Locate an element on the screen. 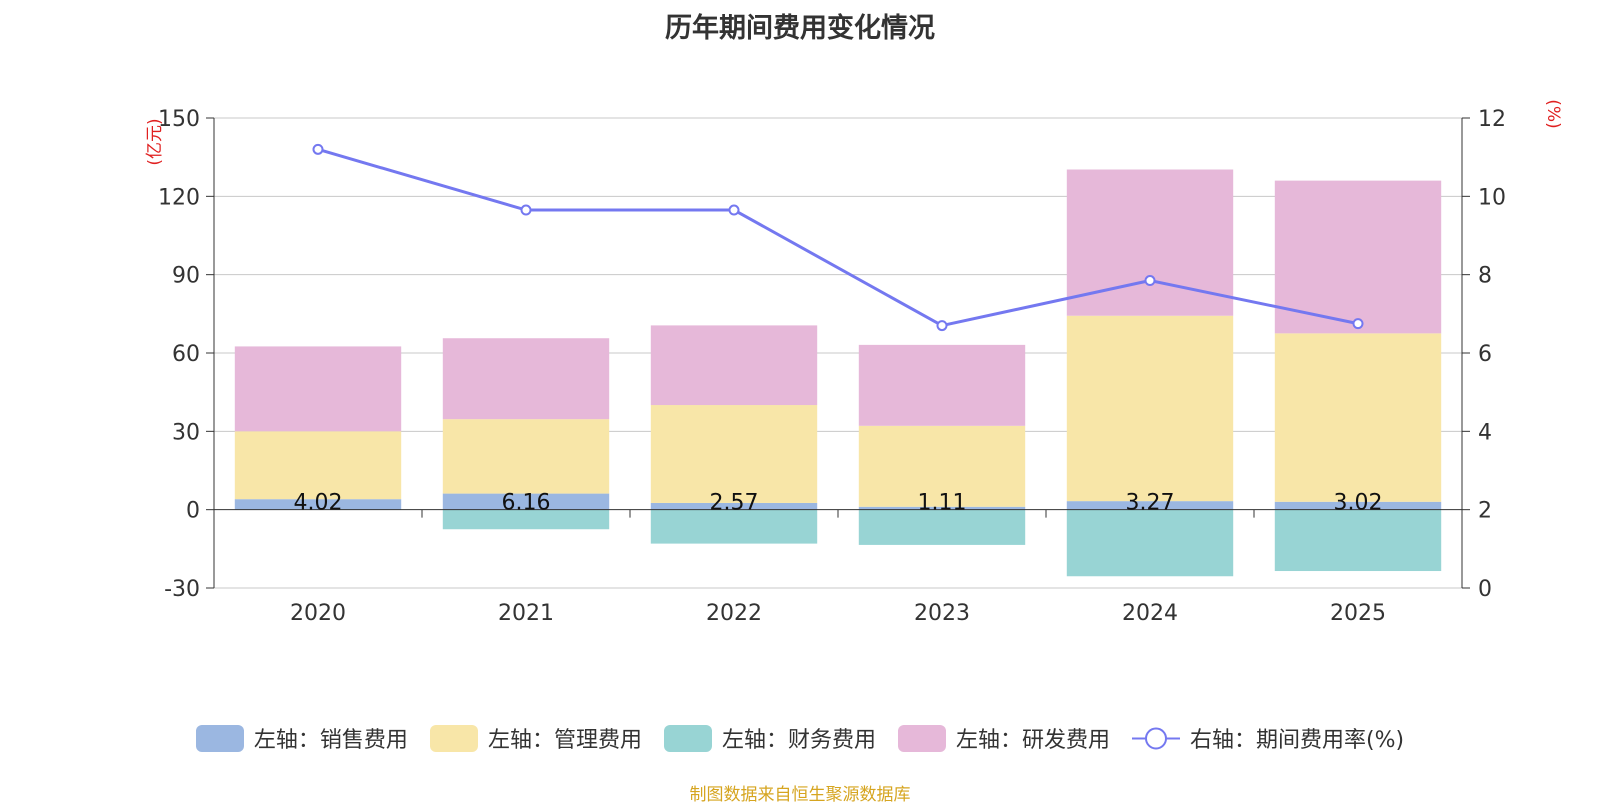  left-tick-label: 90 is located at coordinates (186, 276).